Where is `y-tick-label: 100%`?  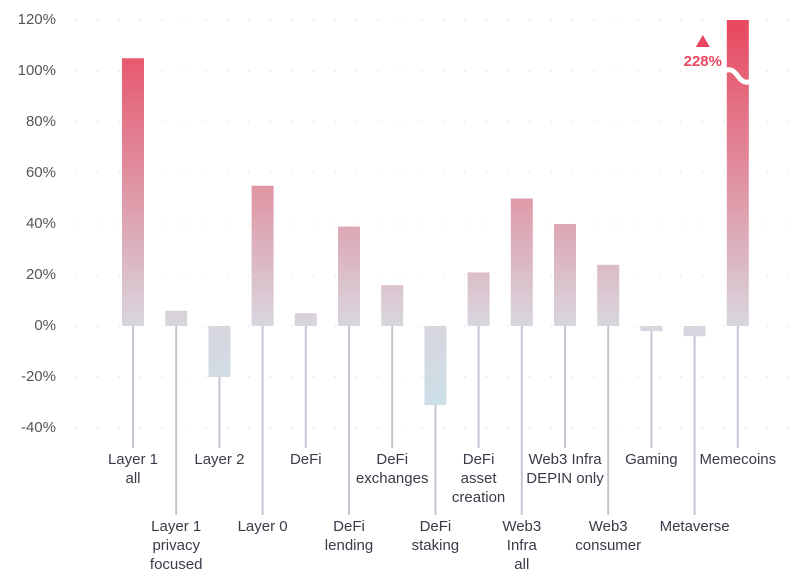
y-tick-label: 100% is located at coordinates (37, 70).